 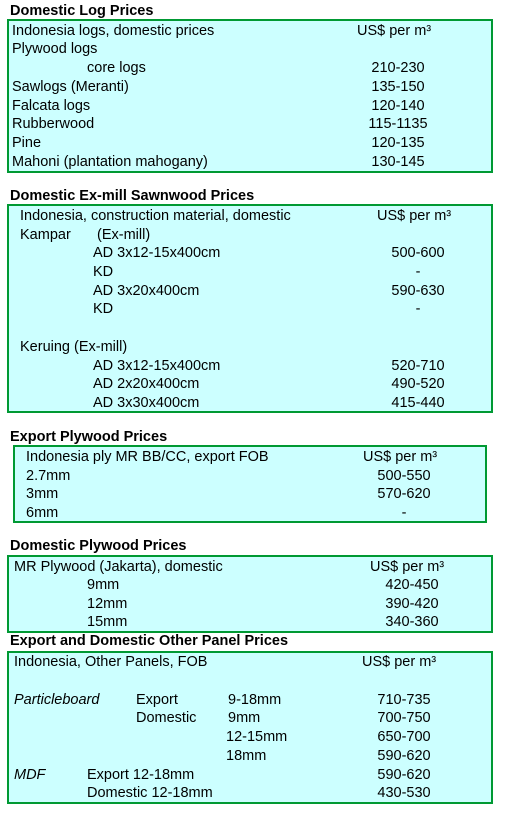 I want to click on price: 430-530, so click(x=403, y=793).